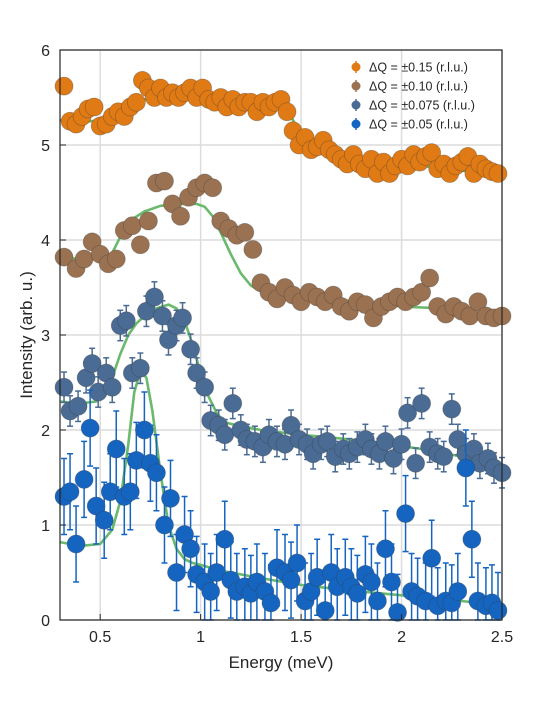 The image size is (548, 705). I want to click on x-tick-label: 2.5, so click(502, 637).